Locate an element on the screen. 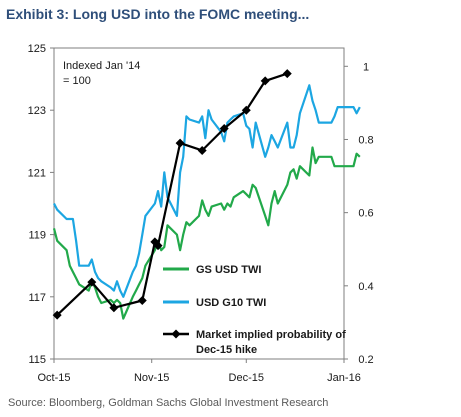  legend-diamond-marker is located at coordinates (176, 334).